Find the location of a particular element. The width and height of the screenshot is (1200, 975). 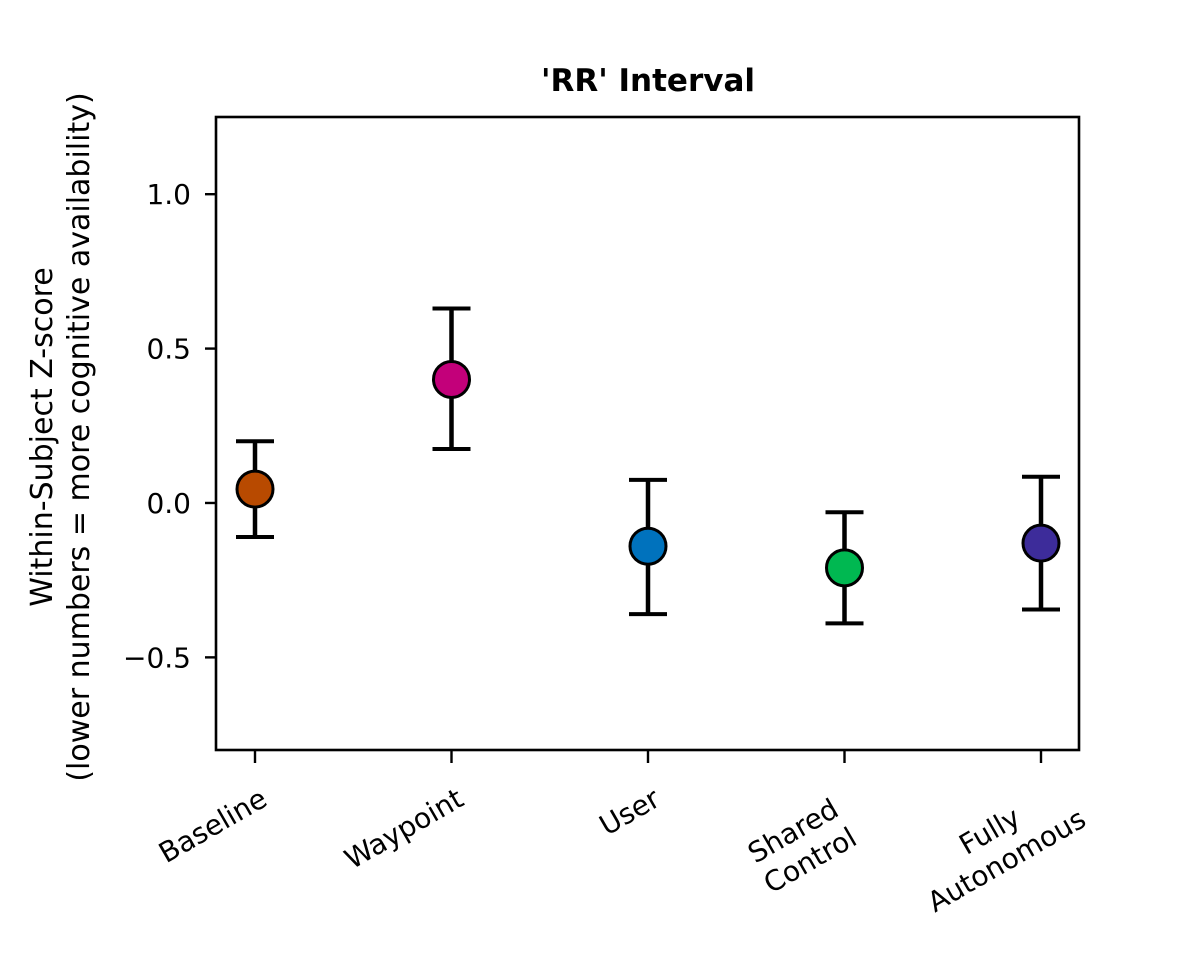

y-tick-label: 0.5 is located at coordinates (168, 349).